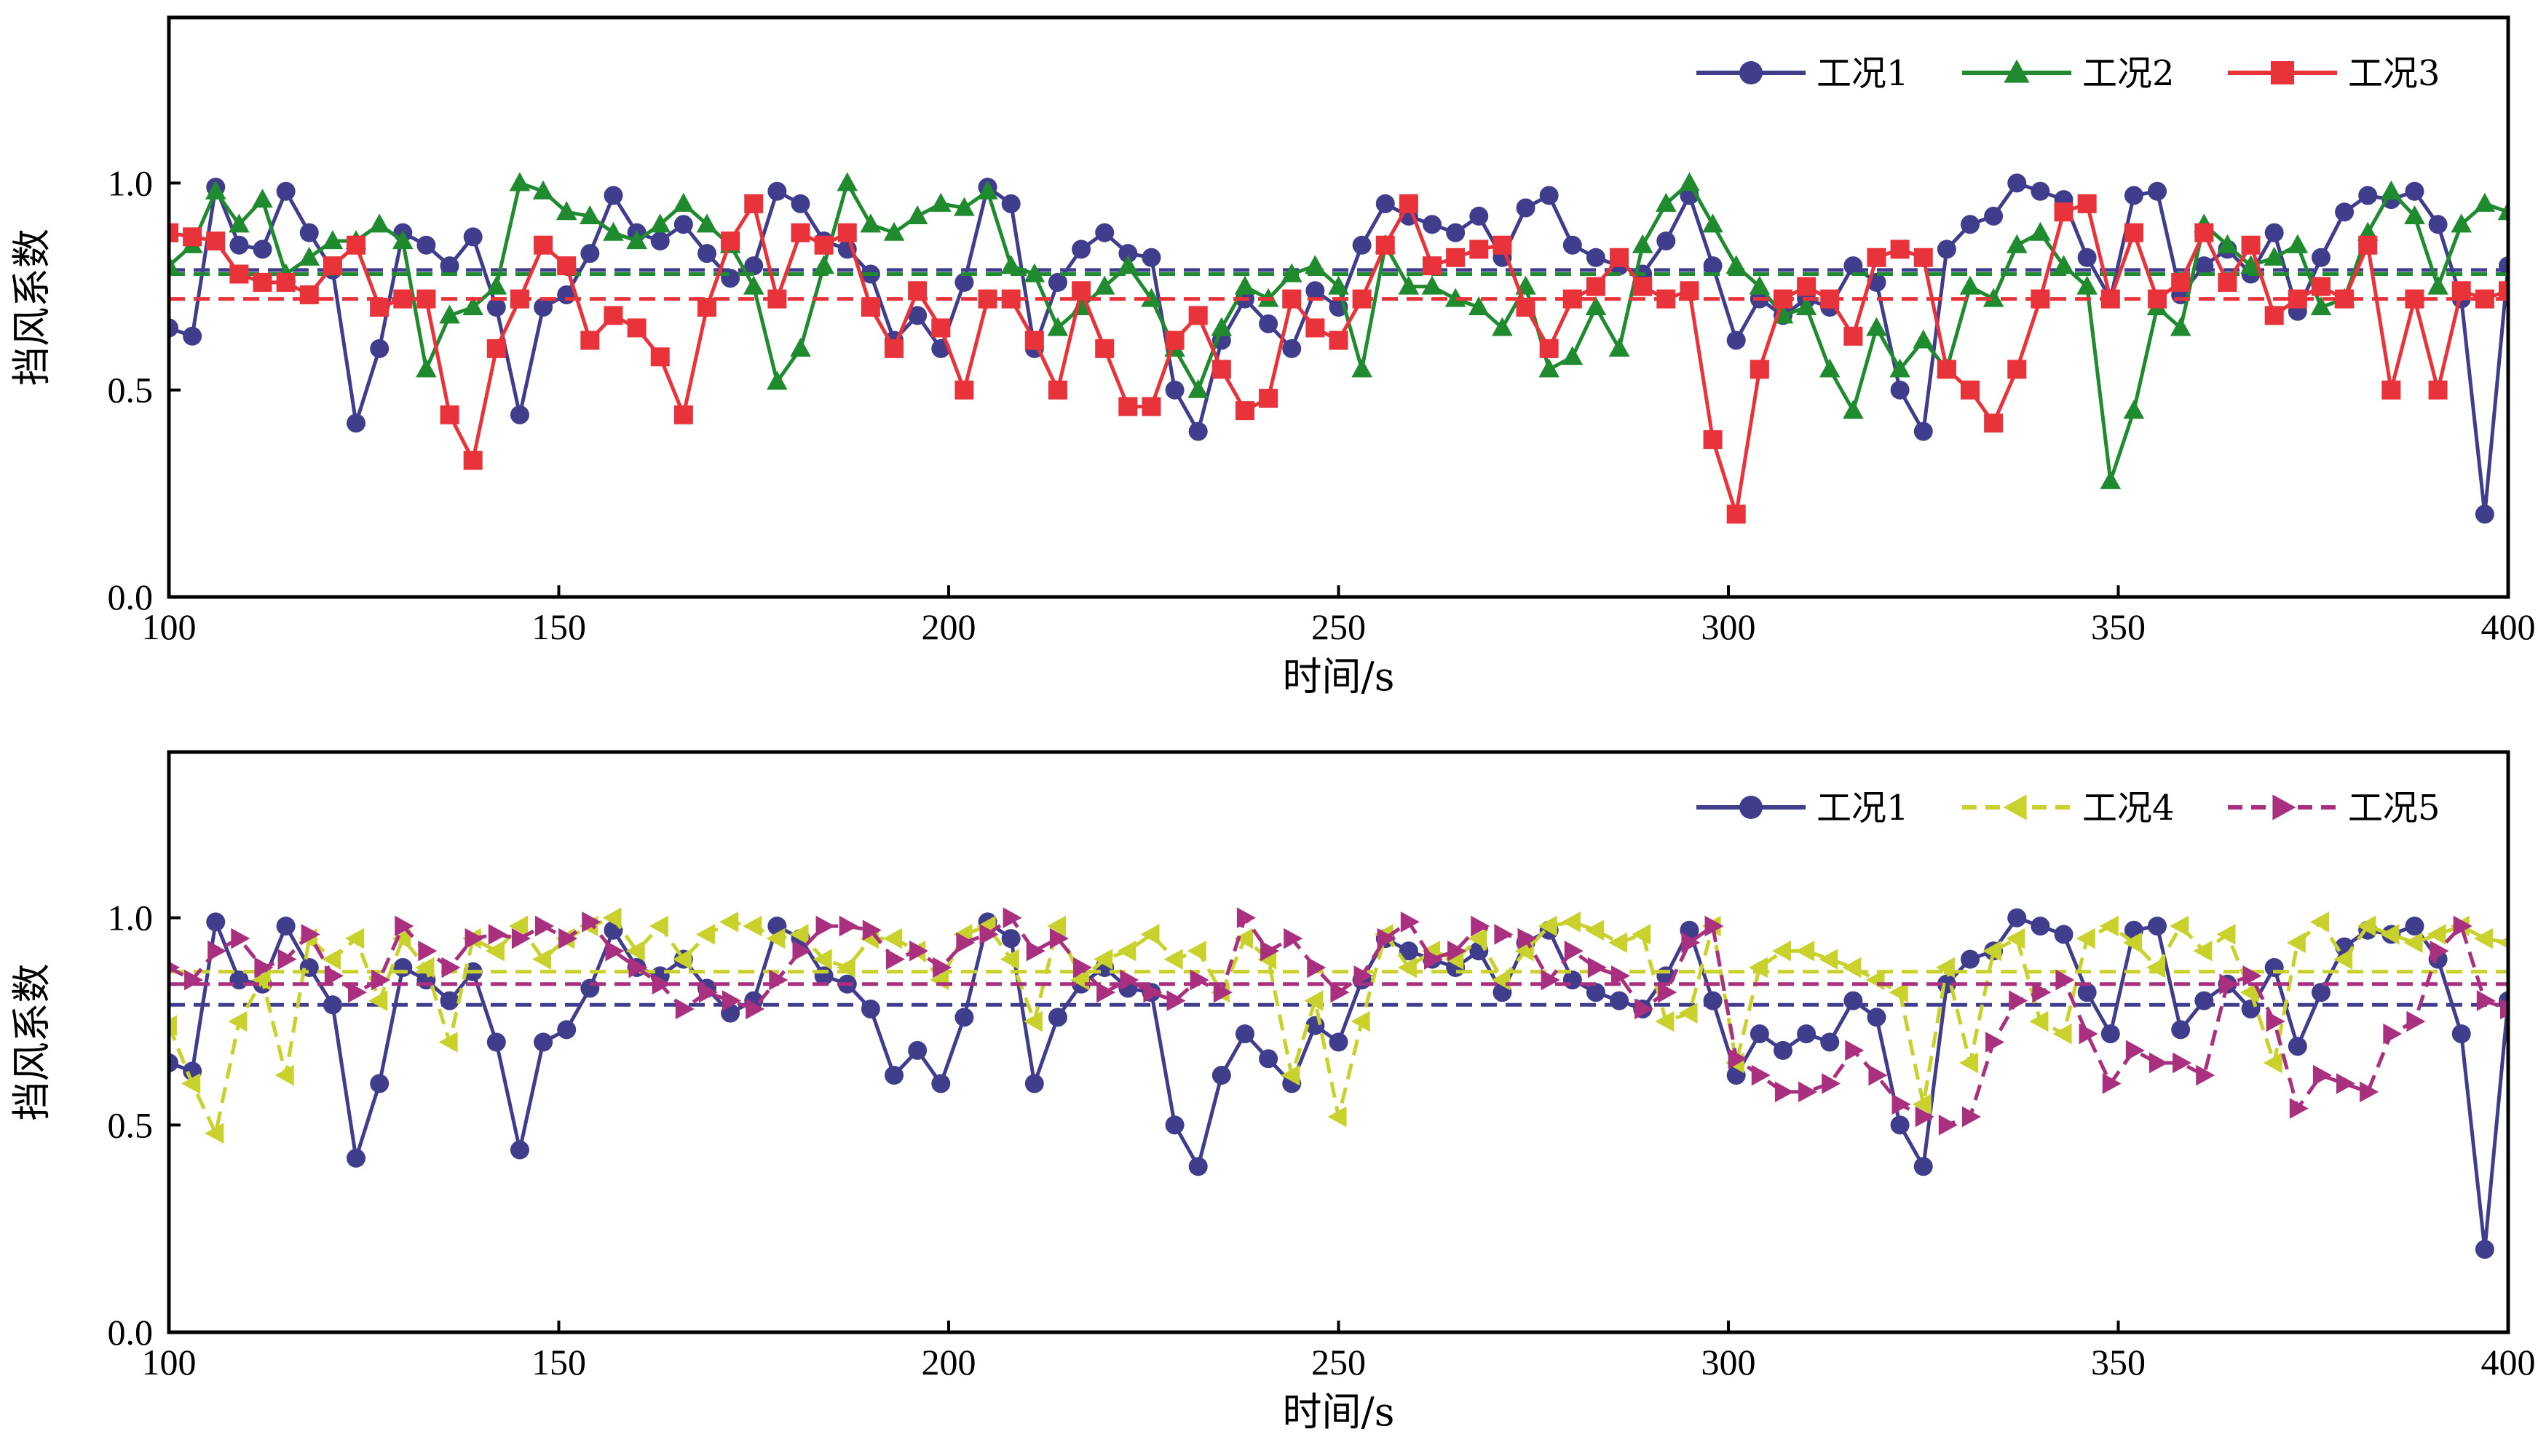 The width and height of the screenshot is (2538, 1456). What do you see at coordinates (949, 1362) in the screenshot?
I see `x-tick-label: 200` at bounding box center [949, 1362].